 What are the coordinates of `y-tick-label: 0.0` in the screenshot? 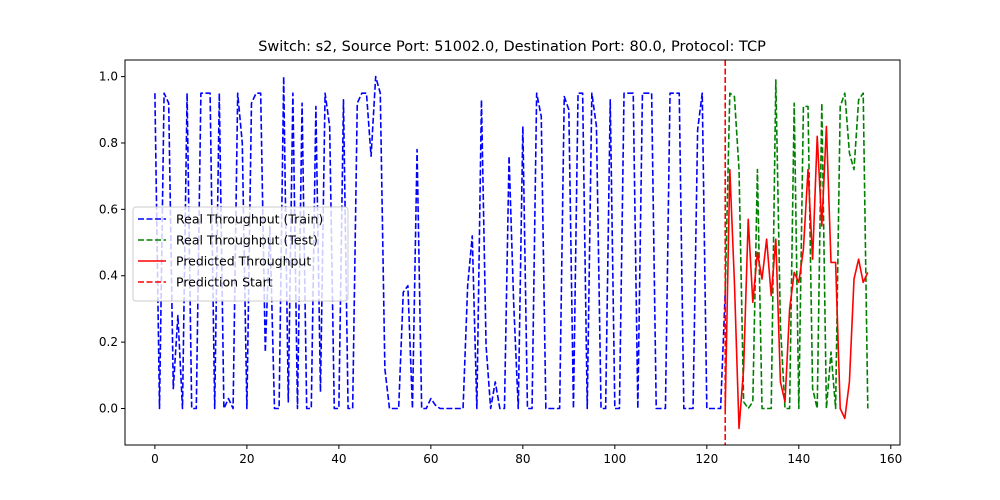 It's located at (108, 408).